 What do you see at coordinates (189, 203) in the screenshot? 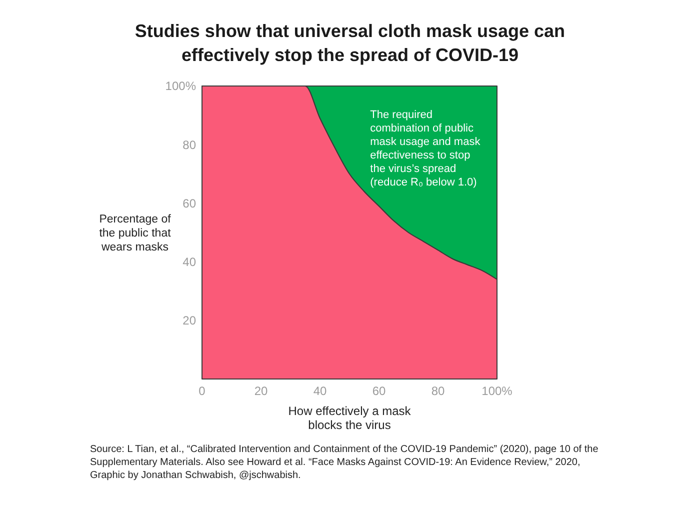
I see `y-tick-label: 60` at bounding box center [189, 203].